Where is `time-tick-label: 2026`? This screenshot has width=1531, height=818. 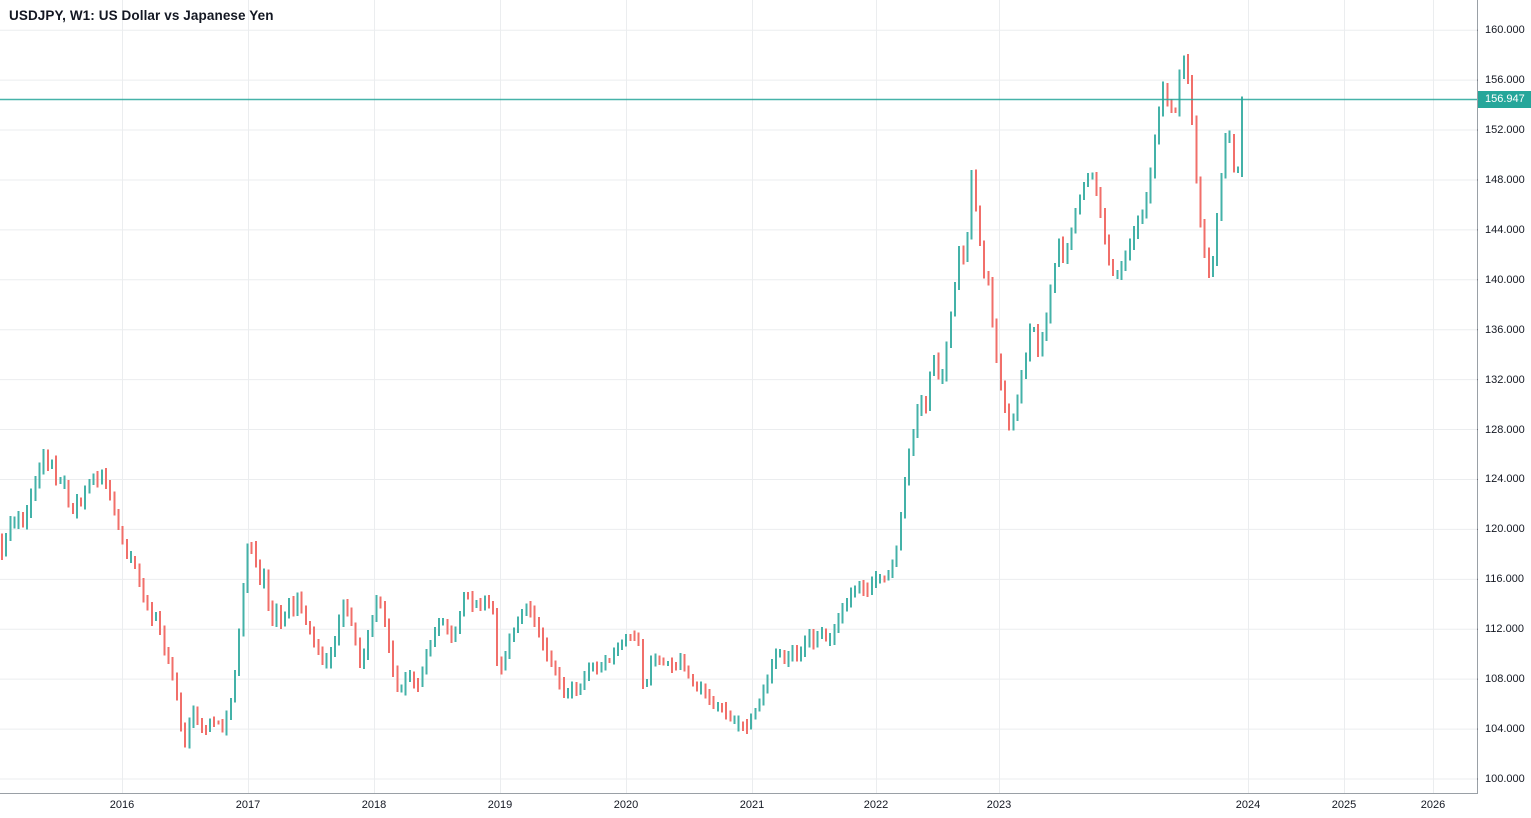 time-tick-label: 2026 is located at coordinates (1433, 805).